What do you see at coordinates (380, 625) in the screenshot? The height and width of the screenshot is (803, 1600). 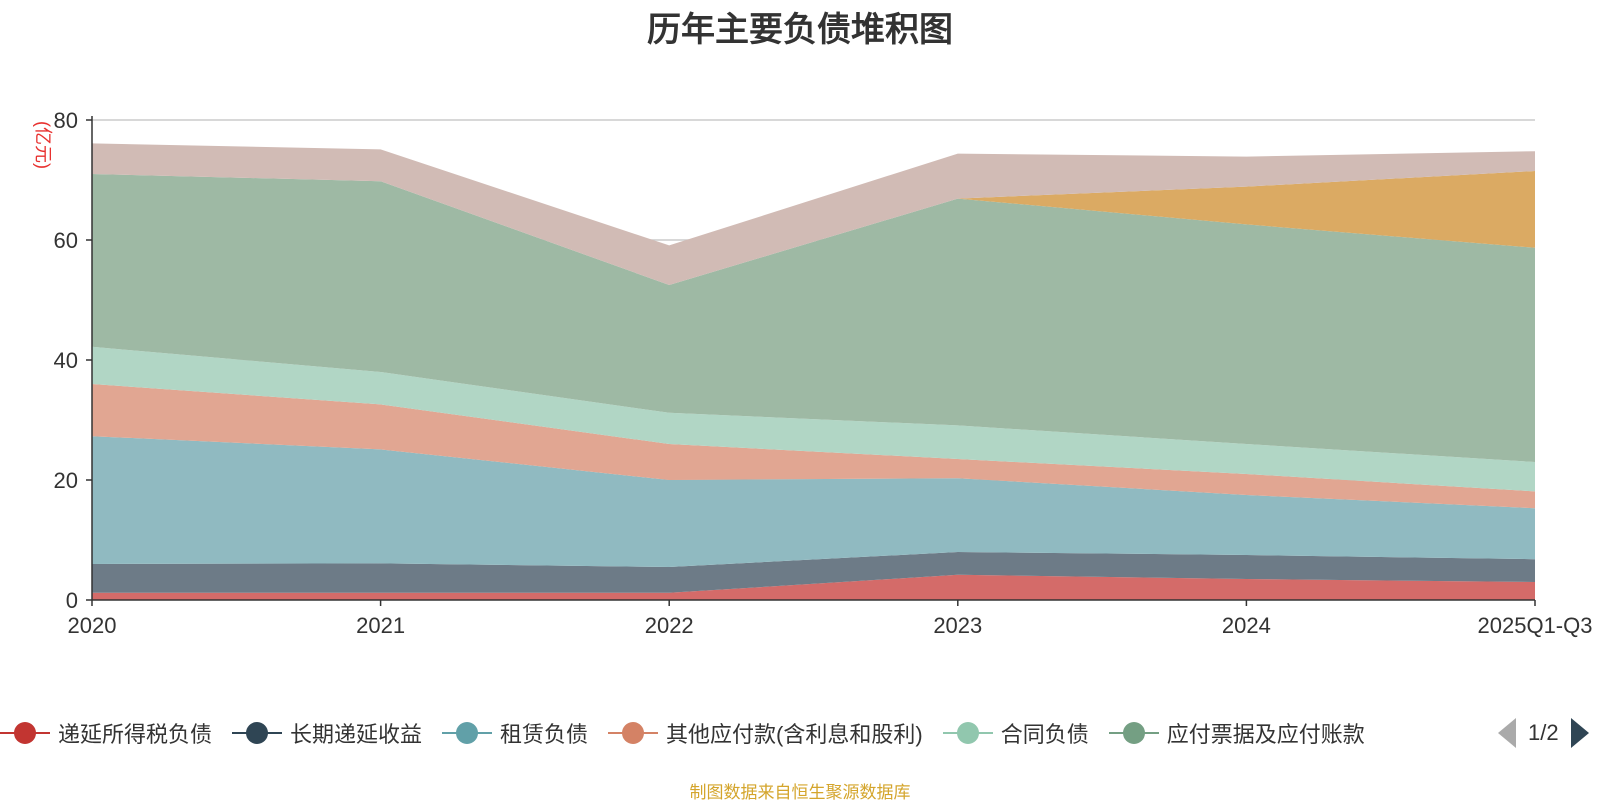 I see `x-tick-label: 2021` at bounding box center [380, 625].